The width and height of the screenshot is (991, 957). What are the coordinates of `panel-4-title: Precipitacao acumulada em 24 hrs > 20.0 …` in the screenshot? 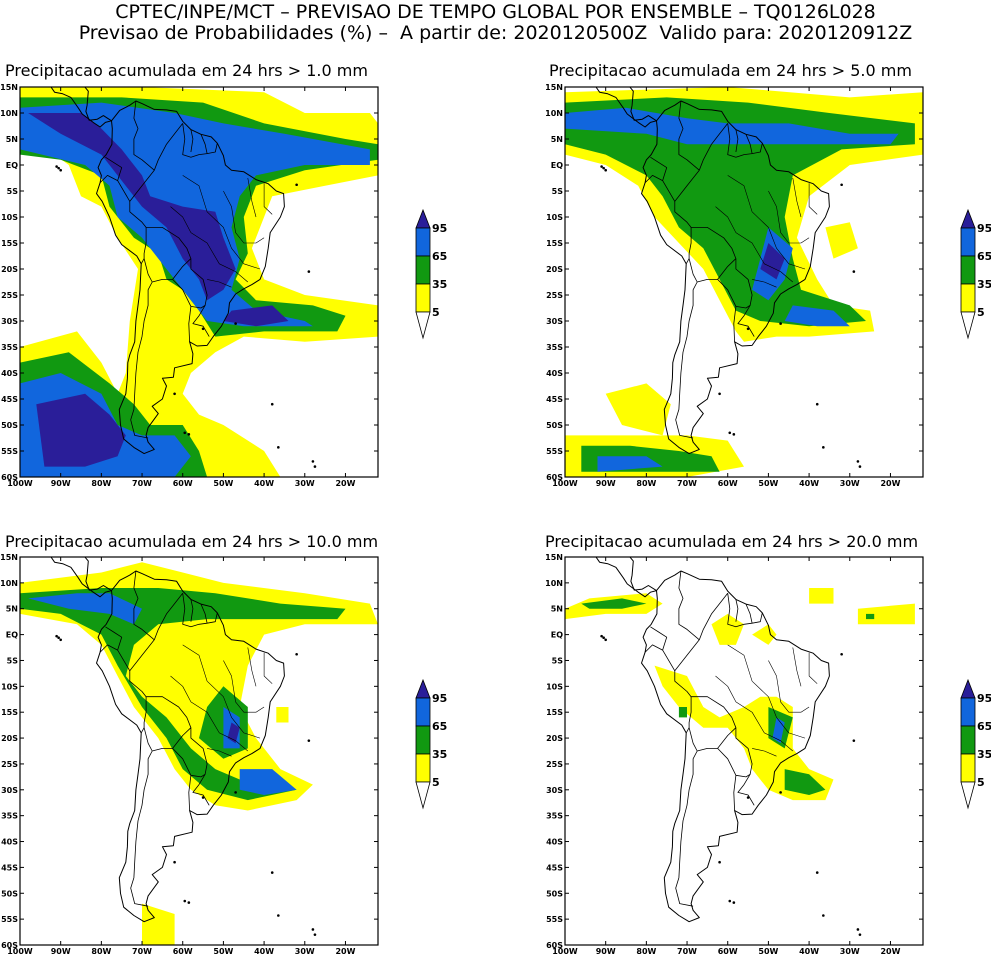 It's located at (732, 541).